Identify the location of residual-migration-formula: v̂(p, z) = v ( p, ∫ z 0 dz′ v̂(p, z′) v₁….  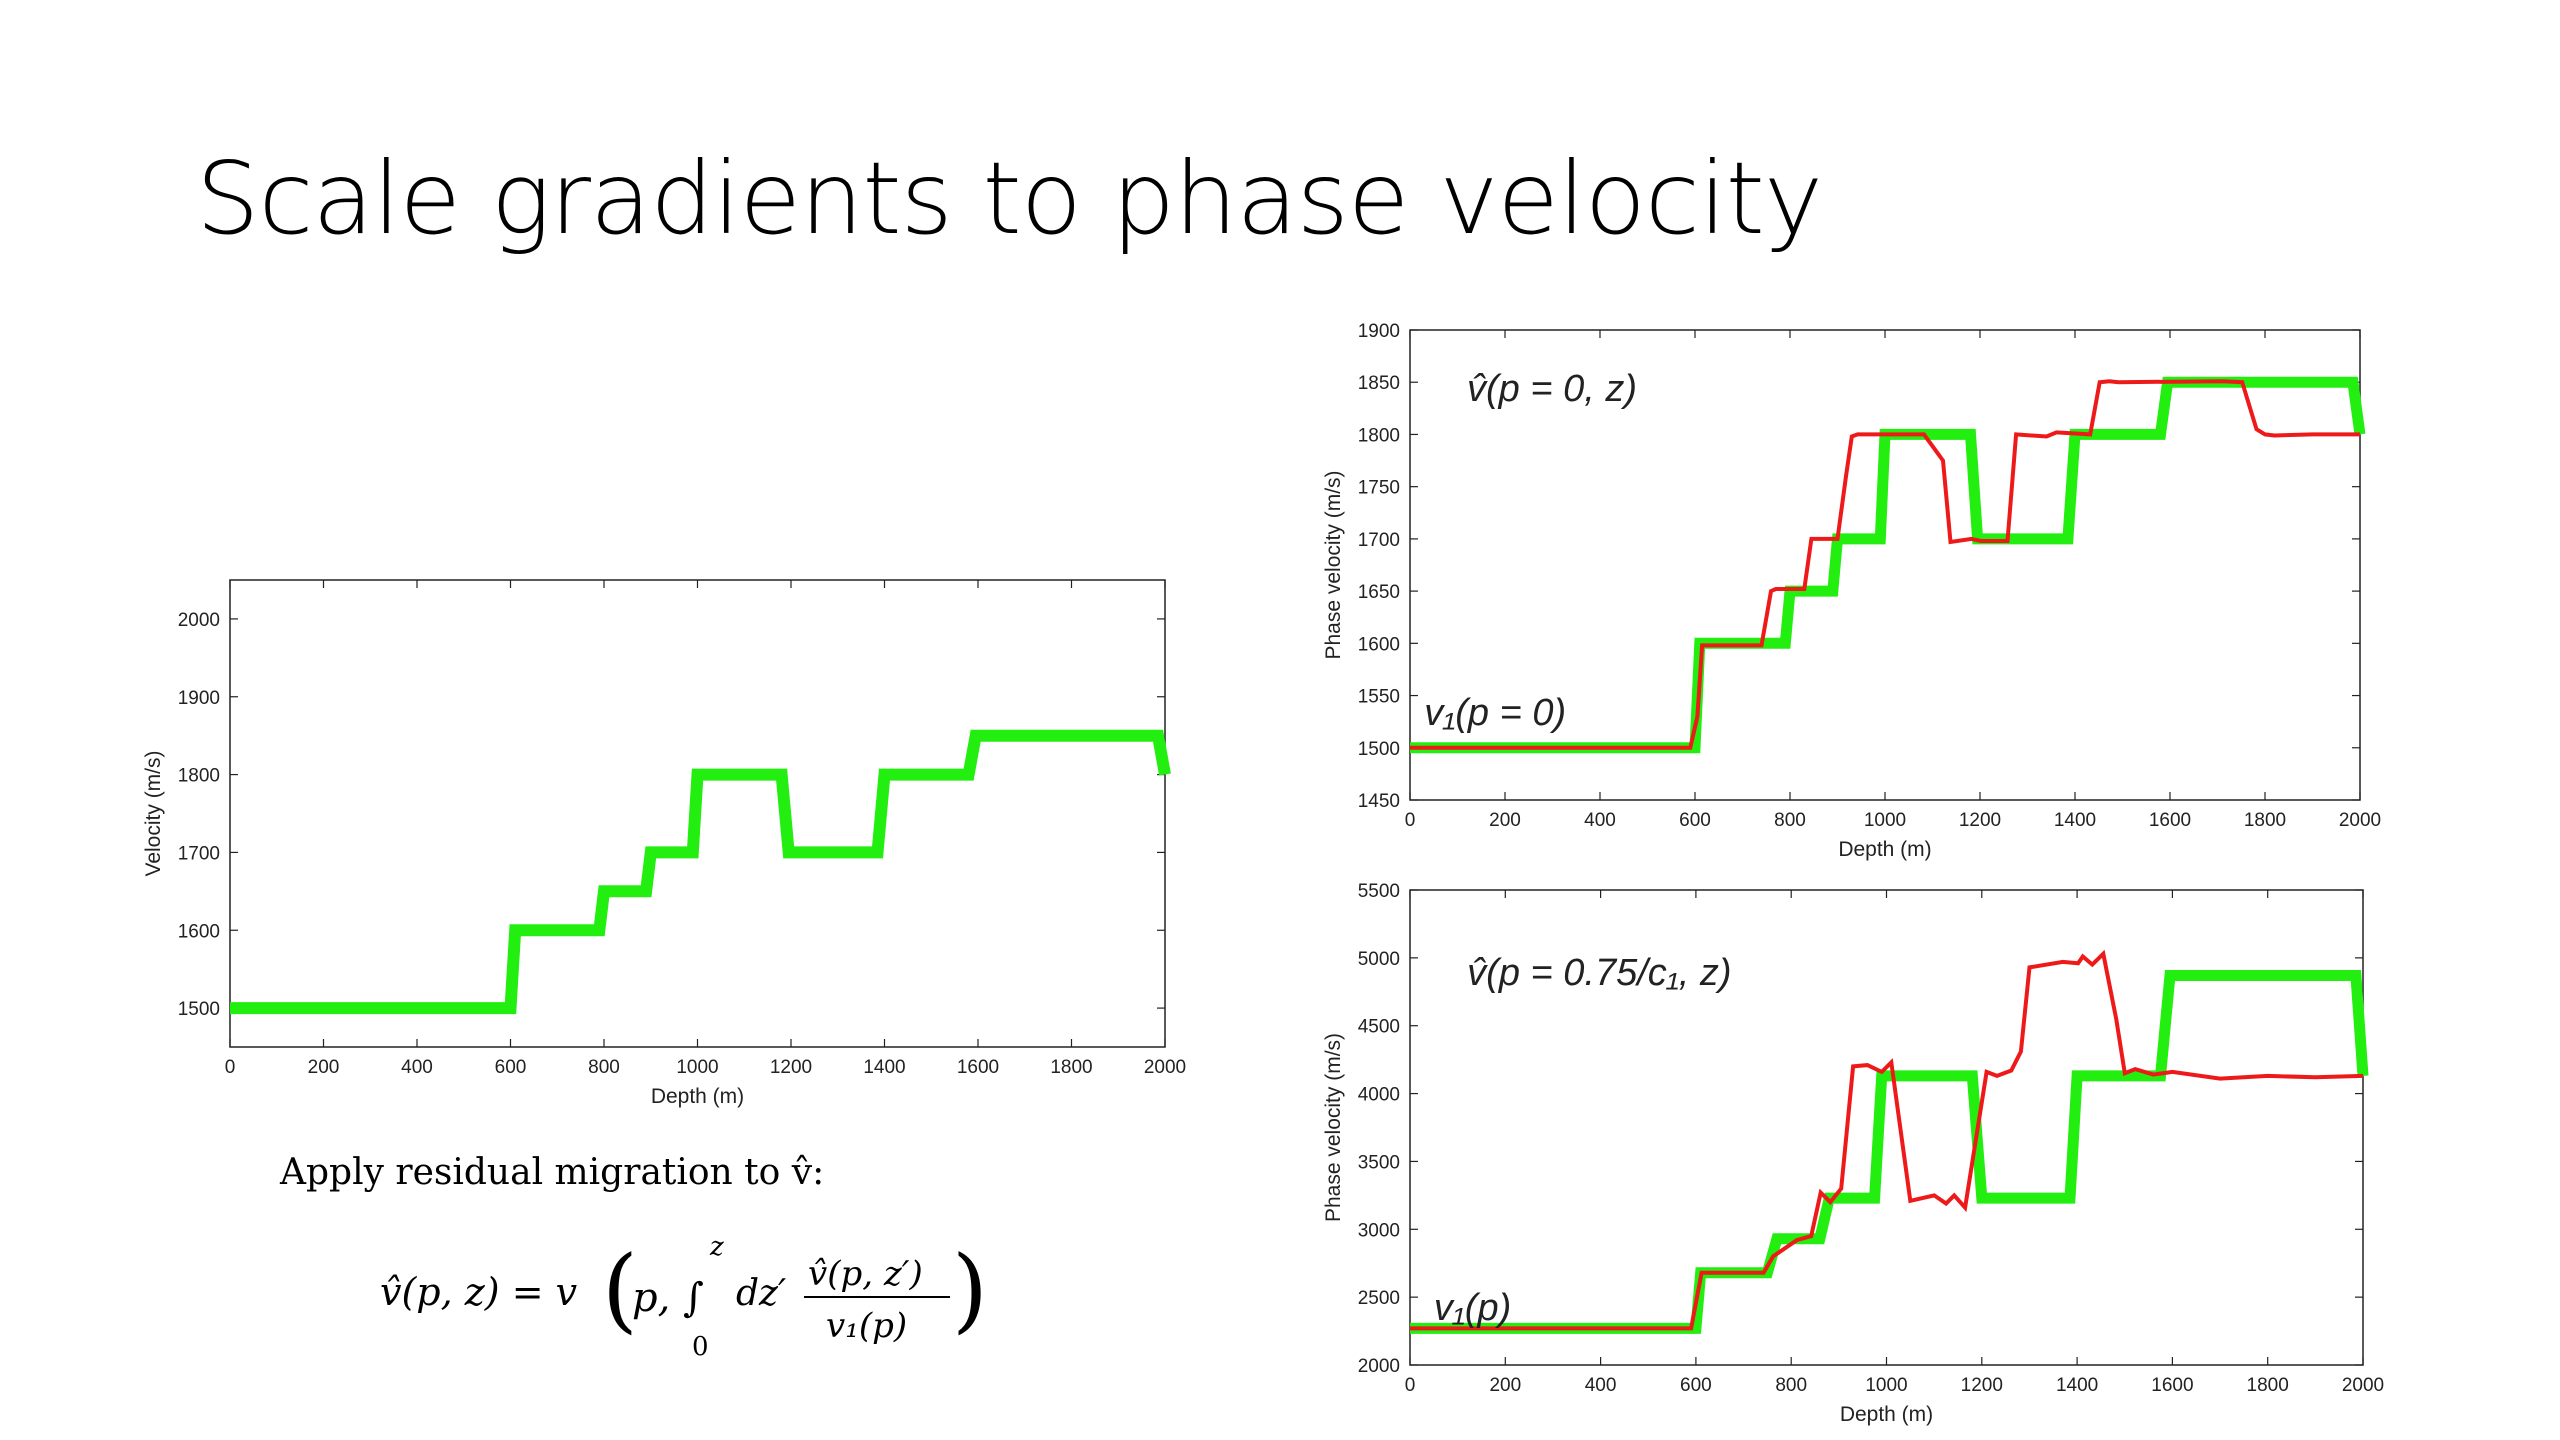
(684, 1297).